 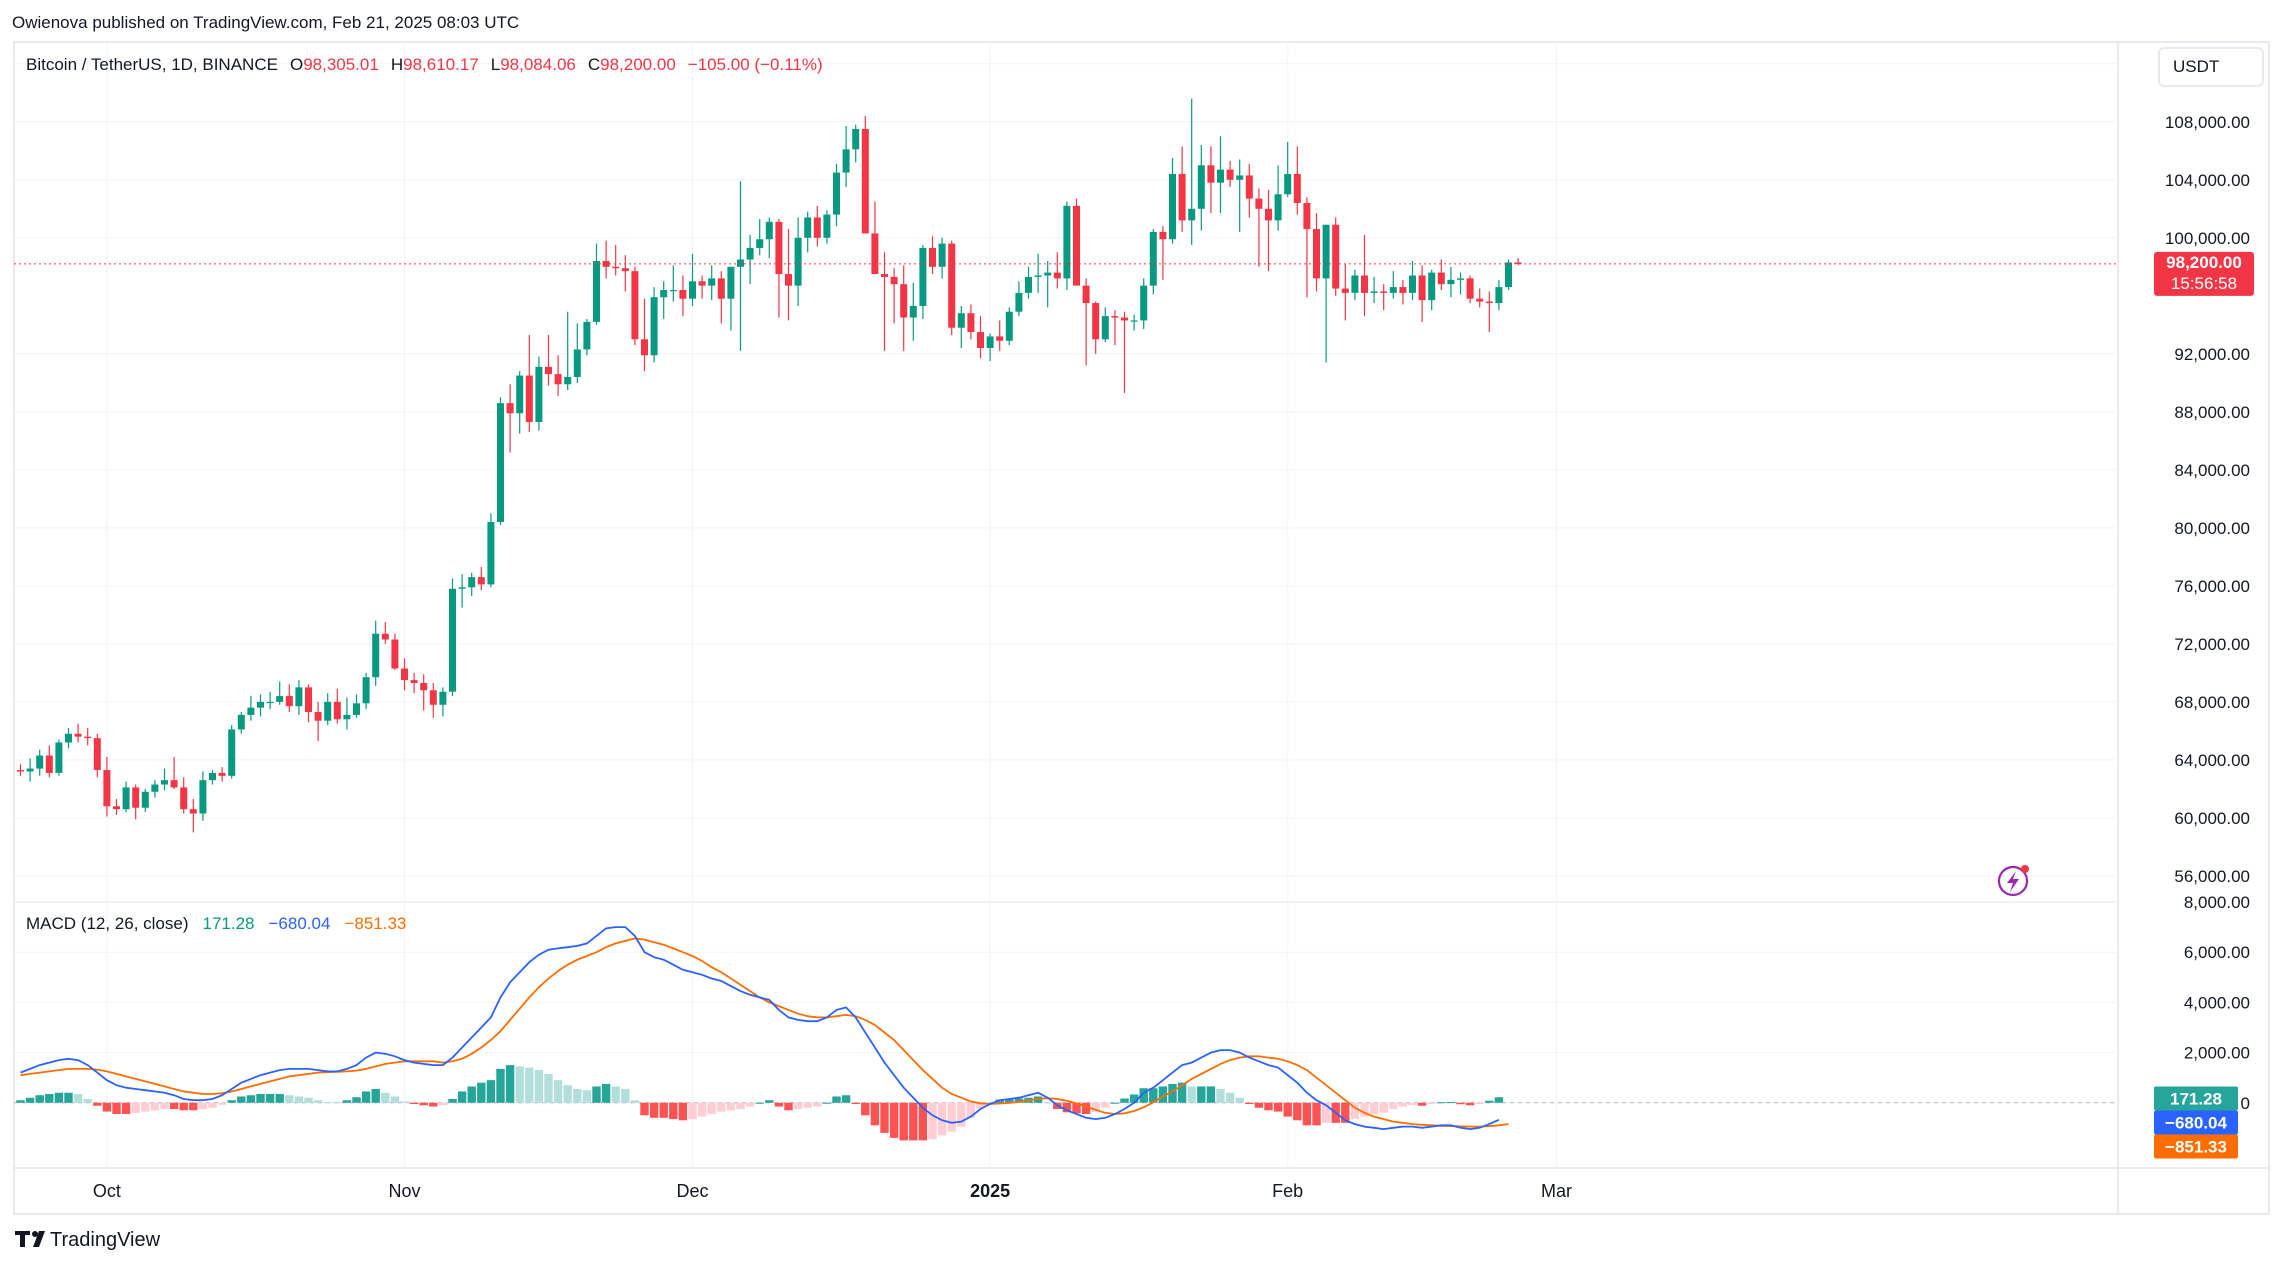 I want to click on time-axis: Oct Nov Dec 2025 Feb Mar, so click(x=832, y=1191).